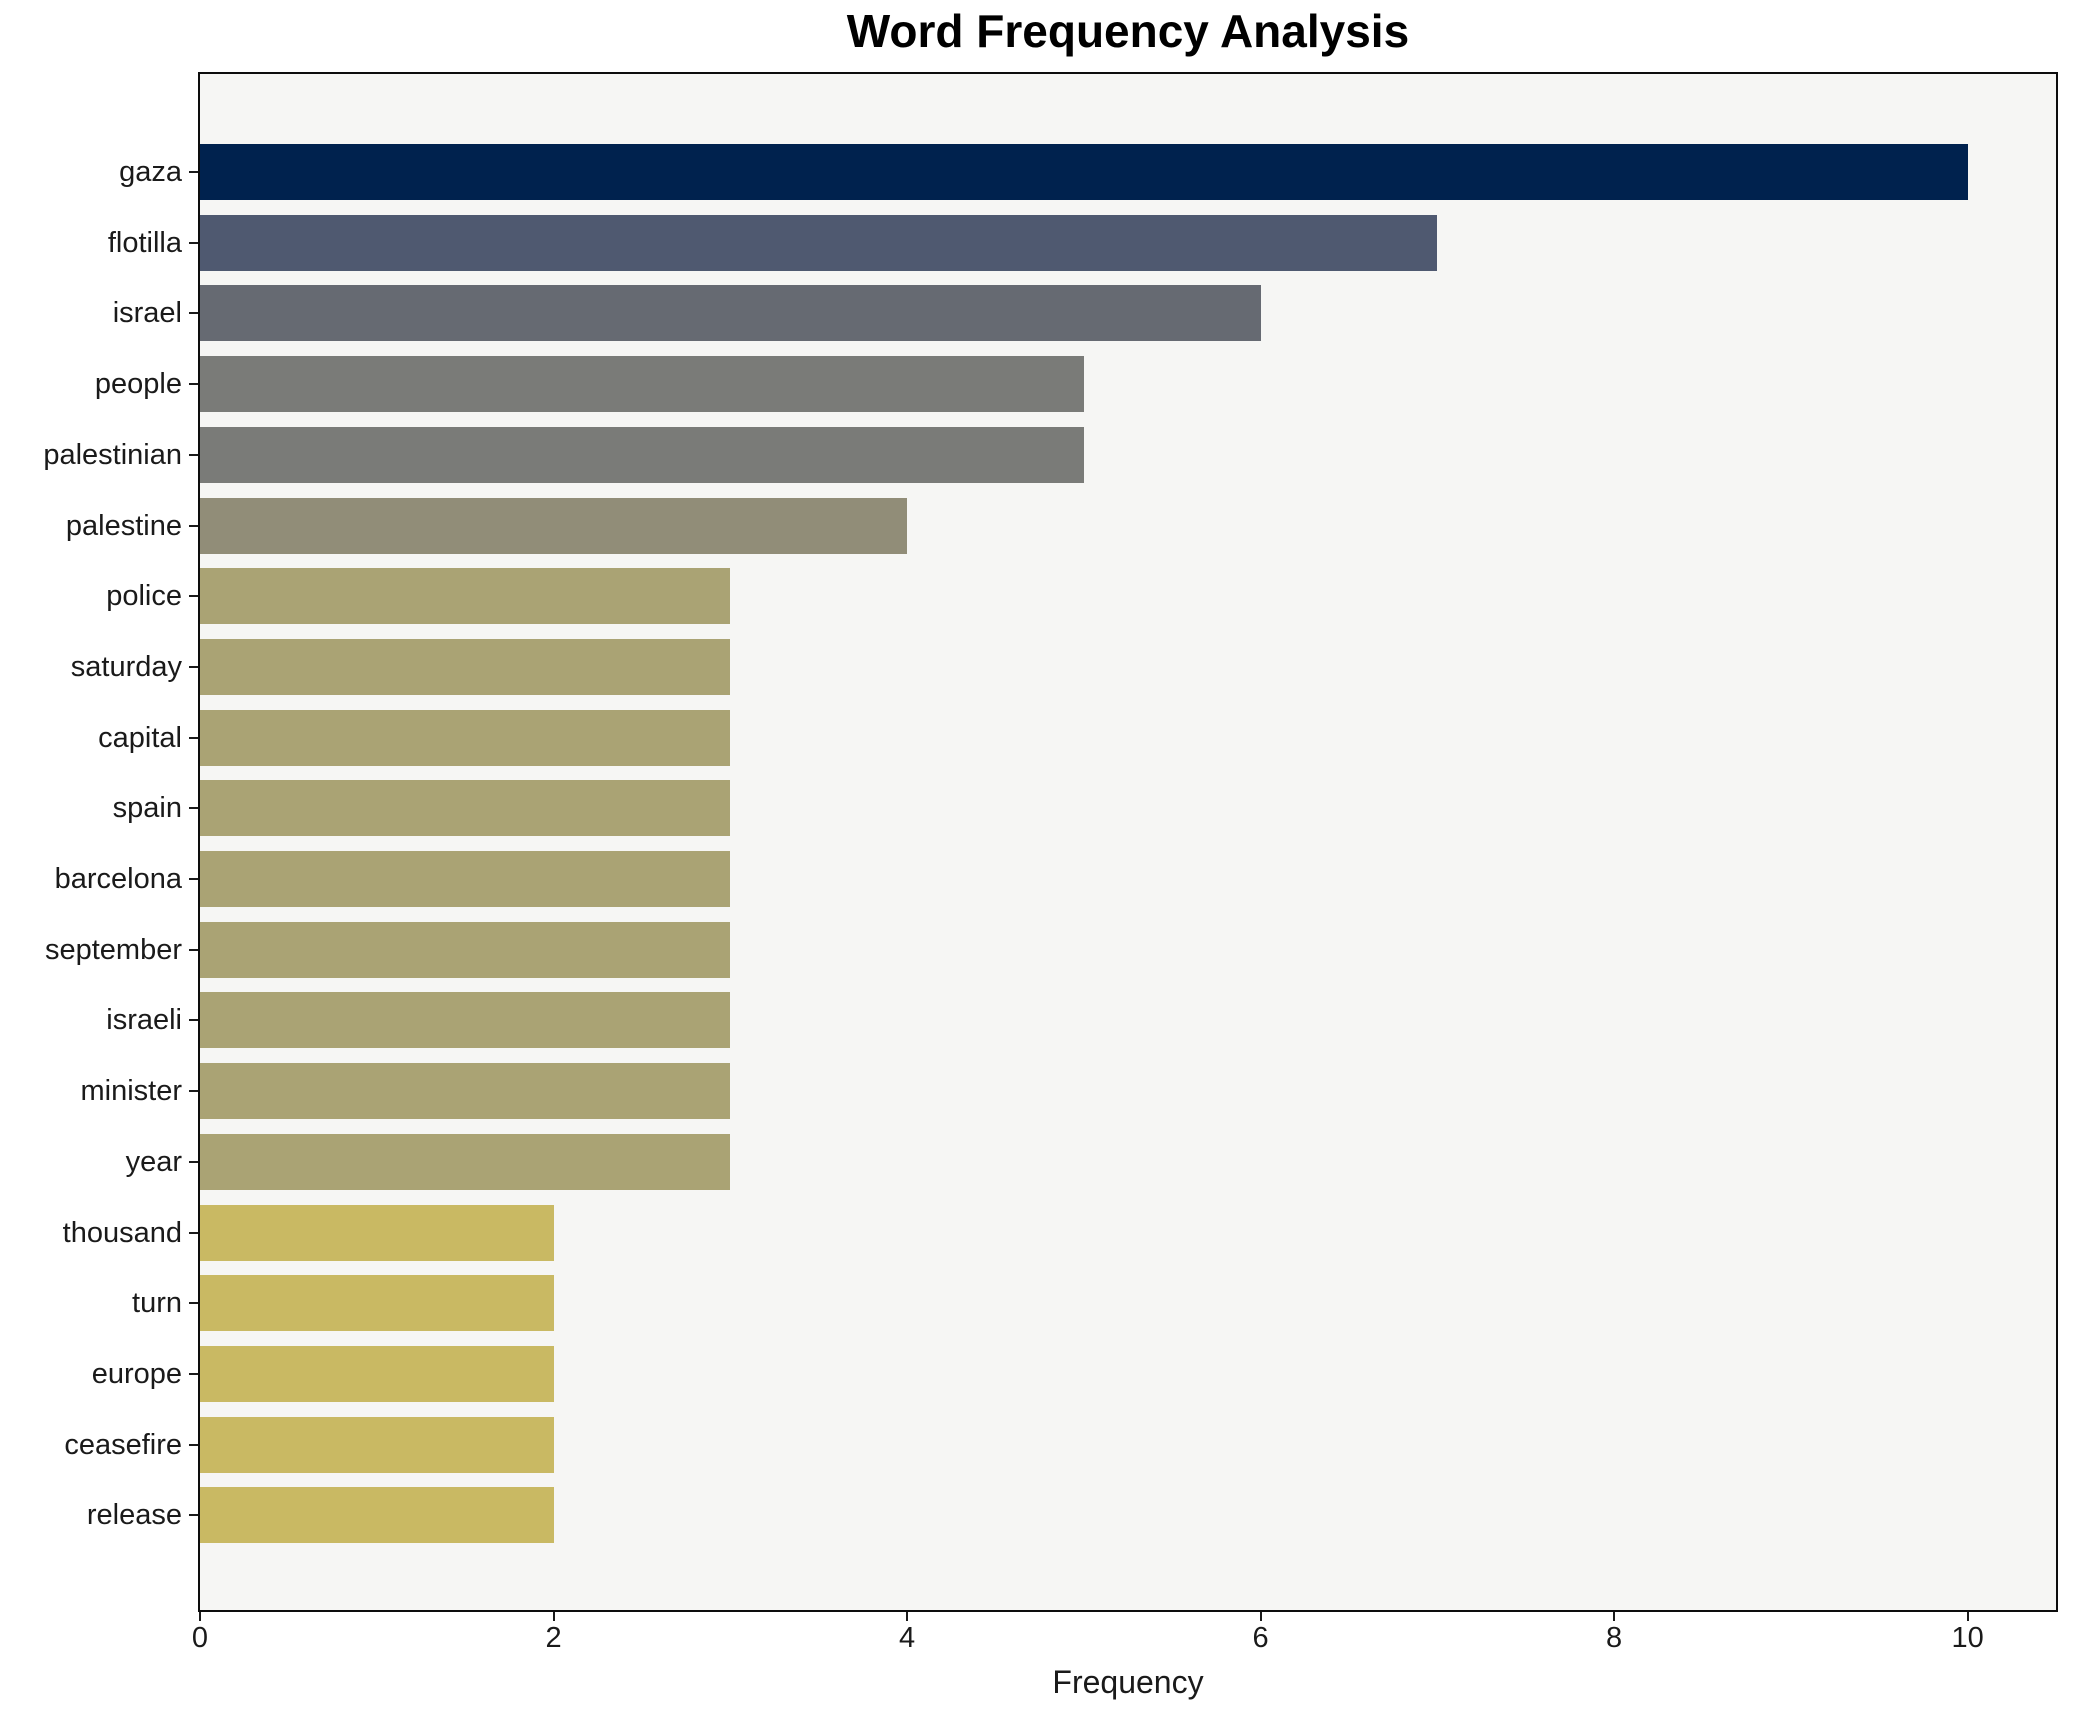 This screenshot has height=1722, width=2078. What do you see at coordinates (465, 808) in the screenshot?
I see `bar-spain` at bounding box center [465, 808].